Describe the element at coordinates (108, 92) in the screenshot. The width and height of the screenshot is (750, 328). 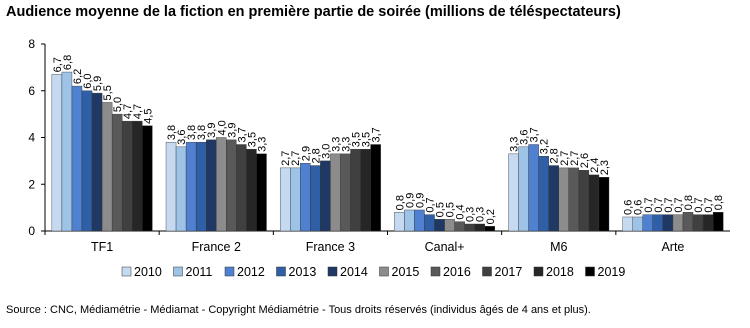
I see `value-label: 5,5` at that location.